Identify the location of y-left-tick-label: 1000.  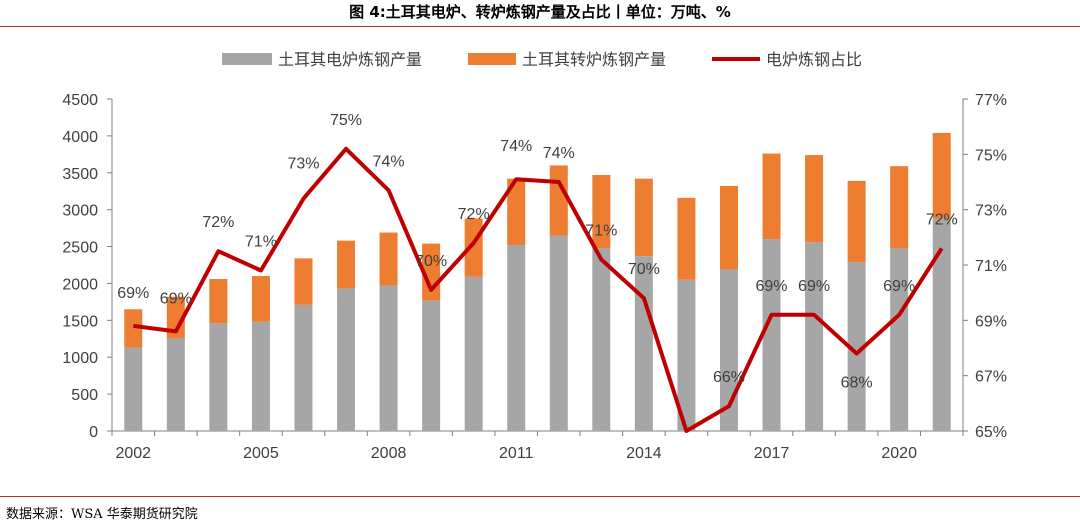
(80, 358).